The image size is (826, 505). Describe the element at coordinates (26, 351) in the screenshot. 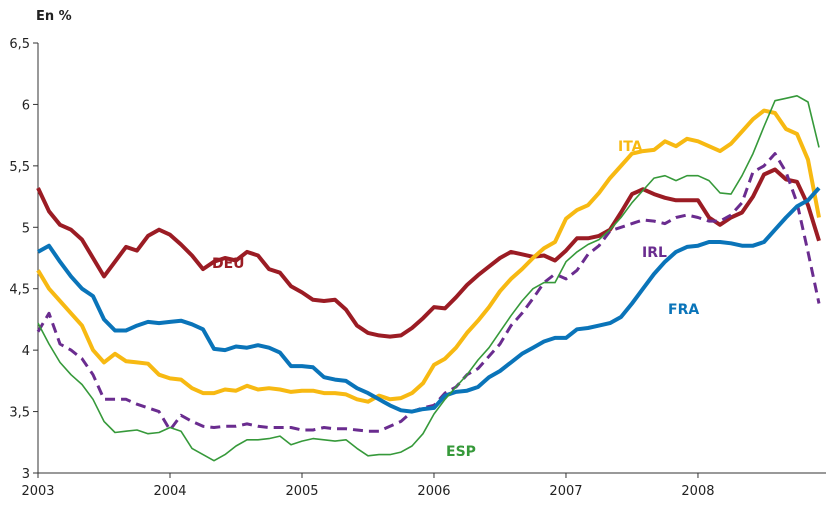

I see `y-tick-label: 4` at that location.